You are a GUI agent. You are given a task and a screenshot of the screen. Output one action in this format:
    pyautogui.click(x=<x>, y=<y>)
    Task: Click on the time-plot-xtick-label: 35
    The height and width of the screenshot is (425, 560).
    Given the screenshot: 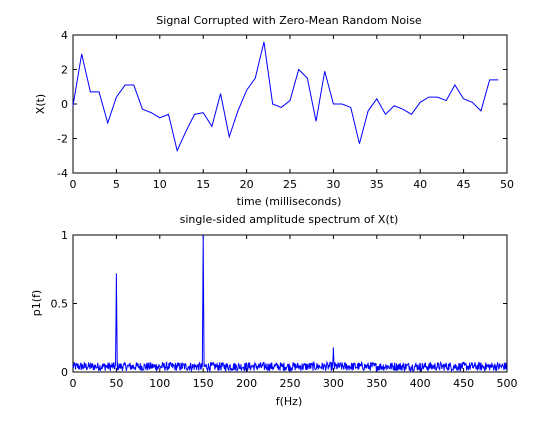 What is the action you would take?
    pyautogui.click(x=377, y=184)
    